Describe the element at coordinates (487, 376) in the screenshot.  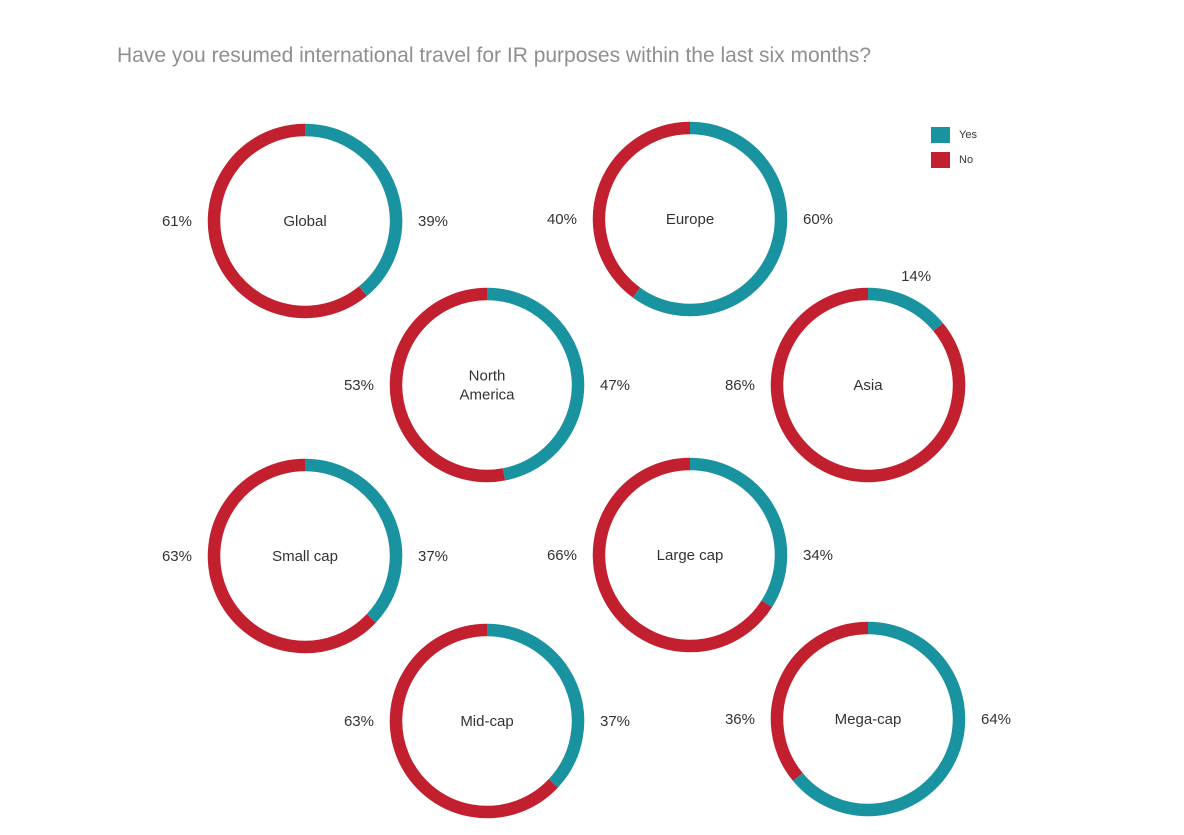
I see `donut-north-america-category-label: North` at that location.